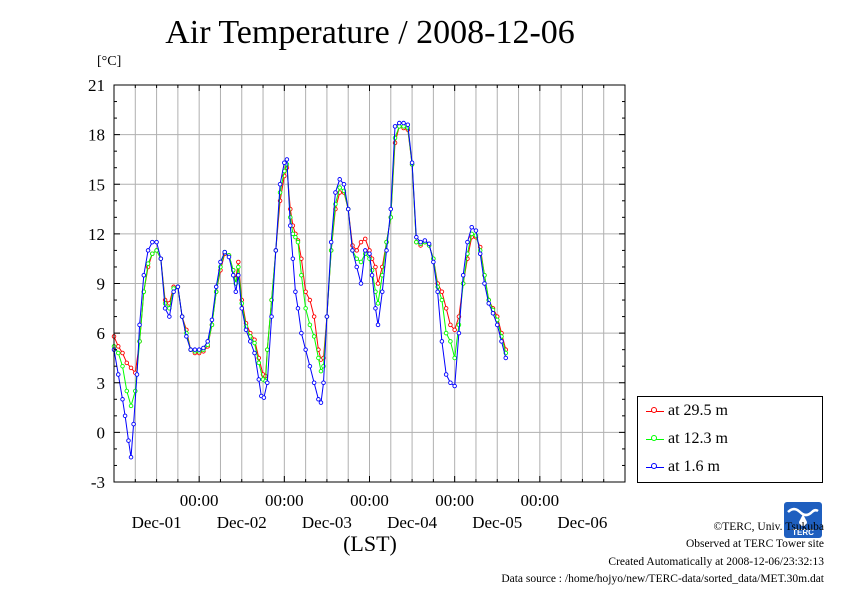  I want to click on credit-site: Observed at TERC Tower site, so click(754, 544).